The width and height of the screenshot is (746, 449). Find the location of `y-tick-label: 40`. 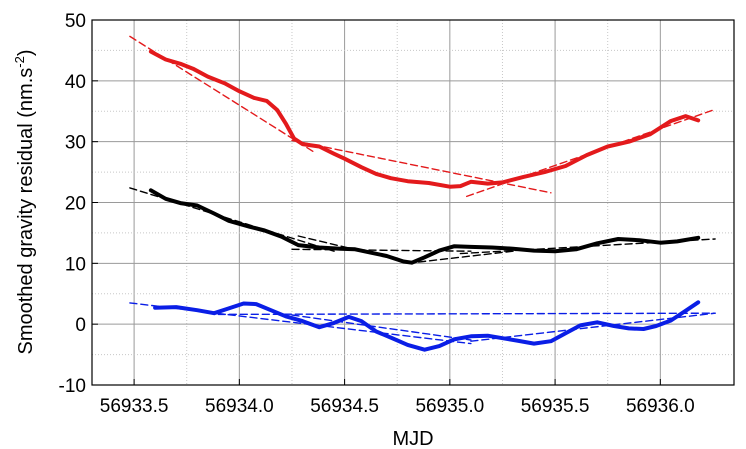

y-tick-label: 40 is located at coordinates (75, 82).